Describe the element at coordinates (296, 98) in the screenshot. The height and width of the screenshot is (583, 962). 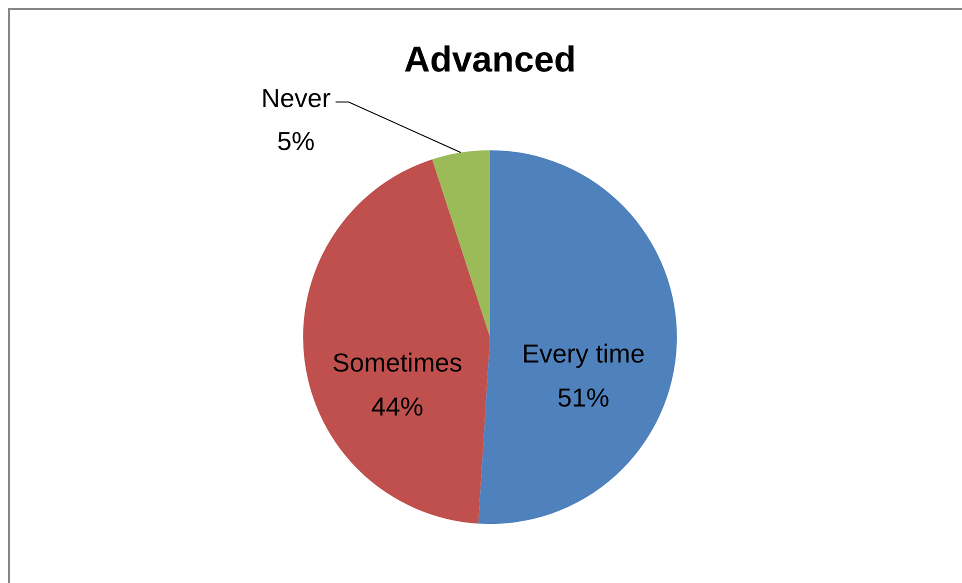
I see `slice-label: Never` at that location.